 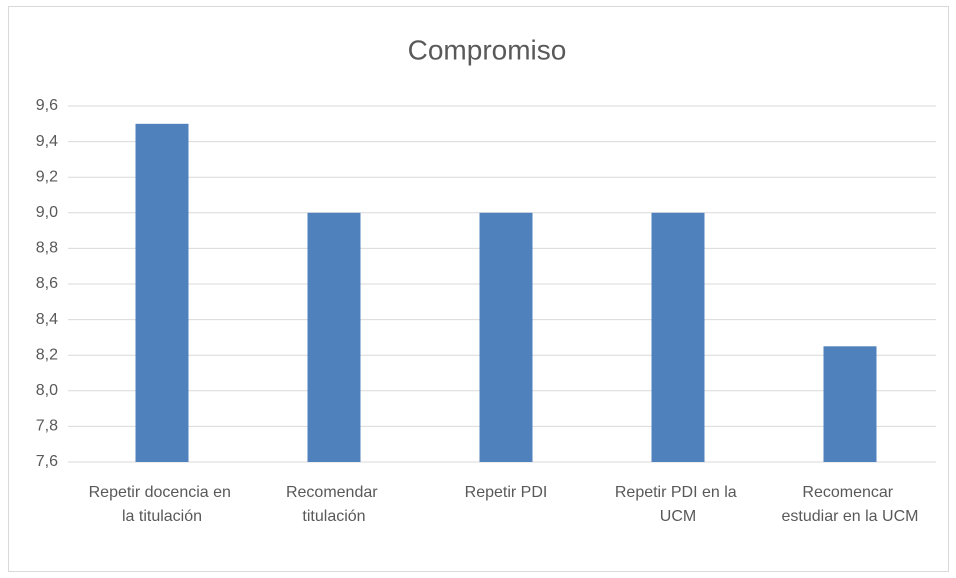 What do you see at coordinates (47, 248) in the screenshot?
I see `y-tick-label: 8,8` at bounding box center [47, 248].